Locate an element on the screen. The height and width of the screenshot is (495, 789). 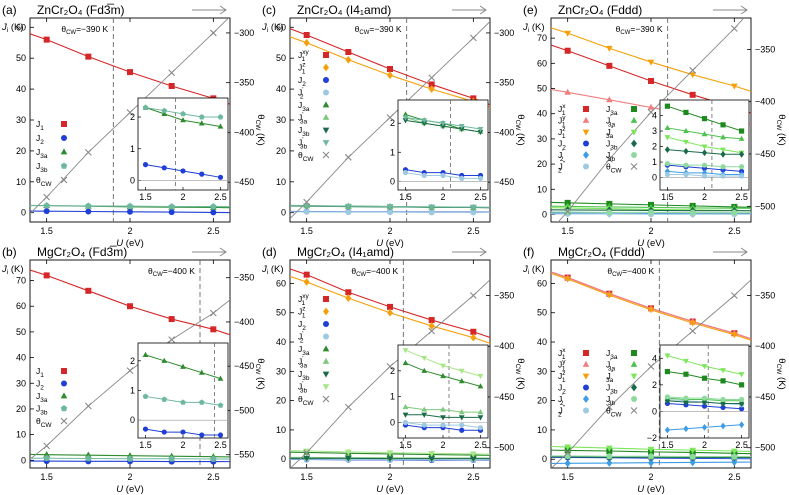
inset-y-tick-label: 2 is located at coordinates (654, 147).